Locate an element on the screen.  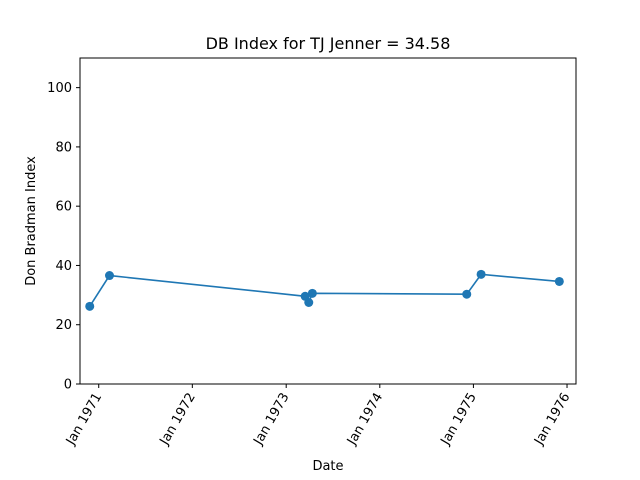
y-tick-label: 20 is located at coordinates (63, 325).